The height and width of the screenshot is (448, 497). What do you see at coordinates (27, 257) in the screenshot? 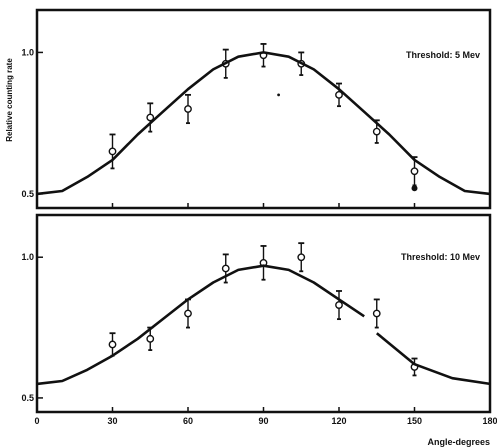
I see `bottom-y-tick-label: 1.0` at bounding box center [27, 257].